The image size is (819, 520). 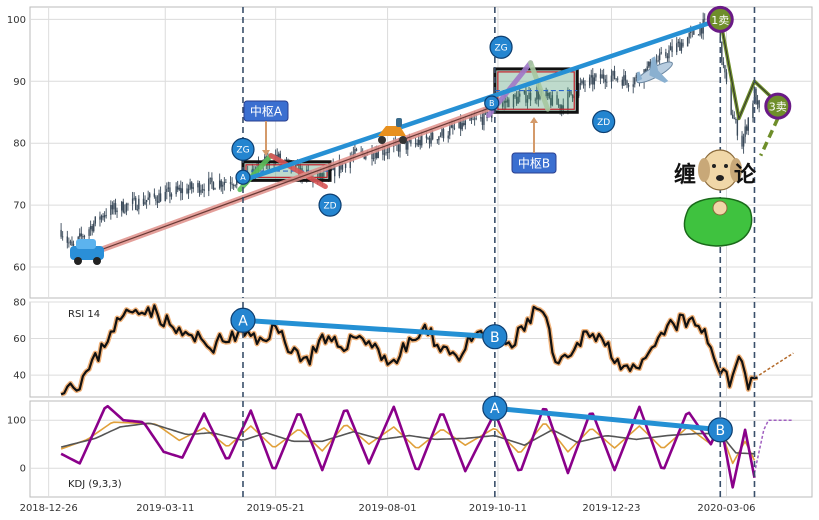 I want to click on scooter-rider, so click(x=399, y=122).